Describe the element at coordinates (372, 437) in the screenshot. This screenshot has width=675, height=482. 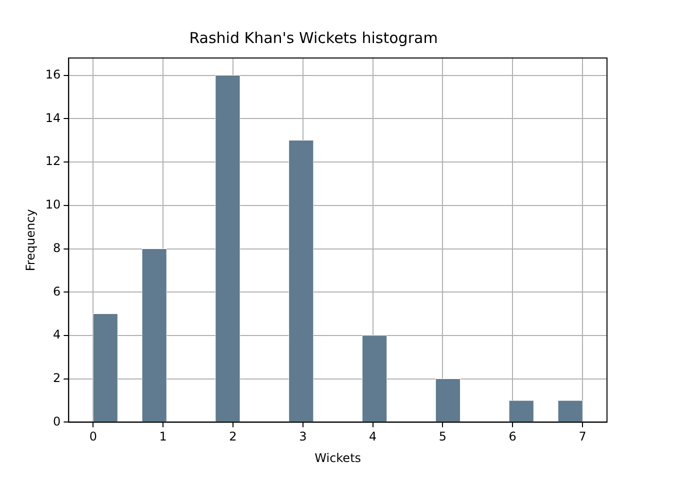
I see `x-tick-label: 4` at that location.